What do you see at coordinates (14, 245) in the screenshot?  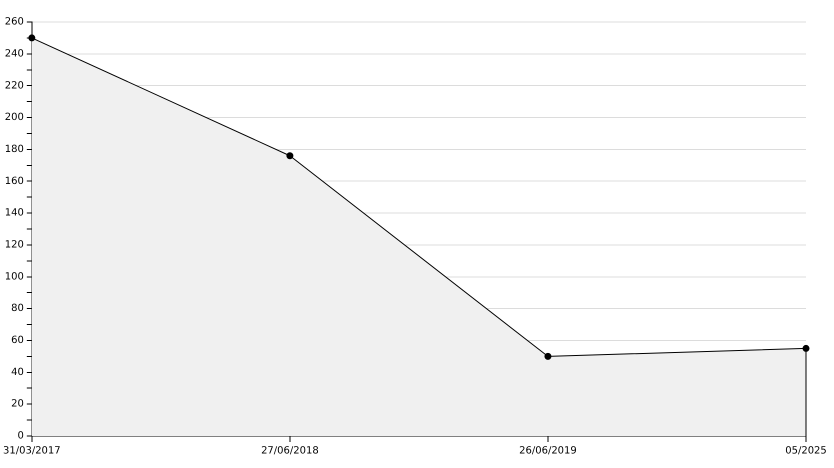 I see `y-tick-label: 120` at bounding box center [14, 245].